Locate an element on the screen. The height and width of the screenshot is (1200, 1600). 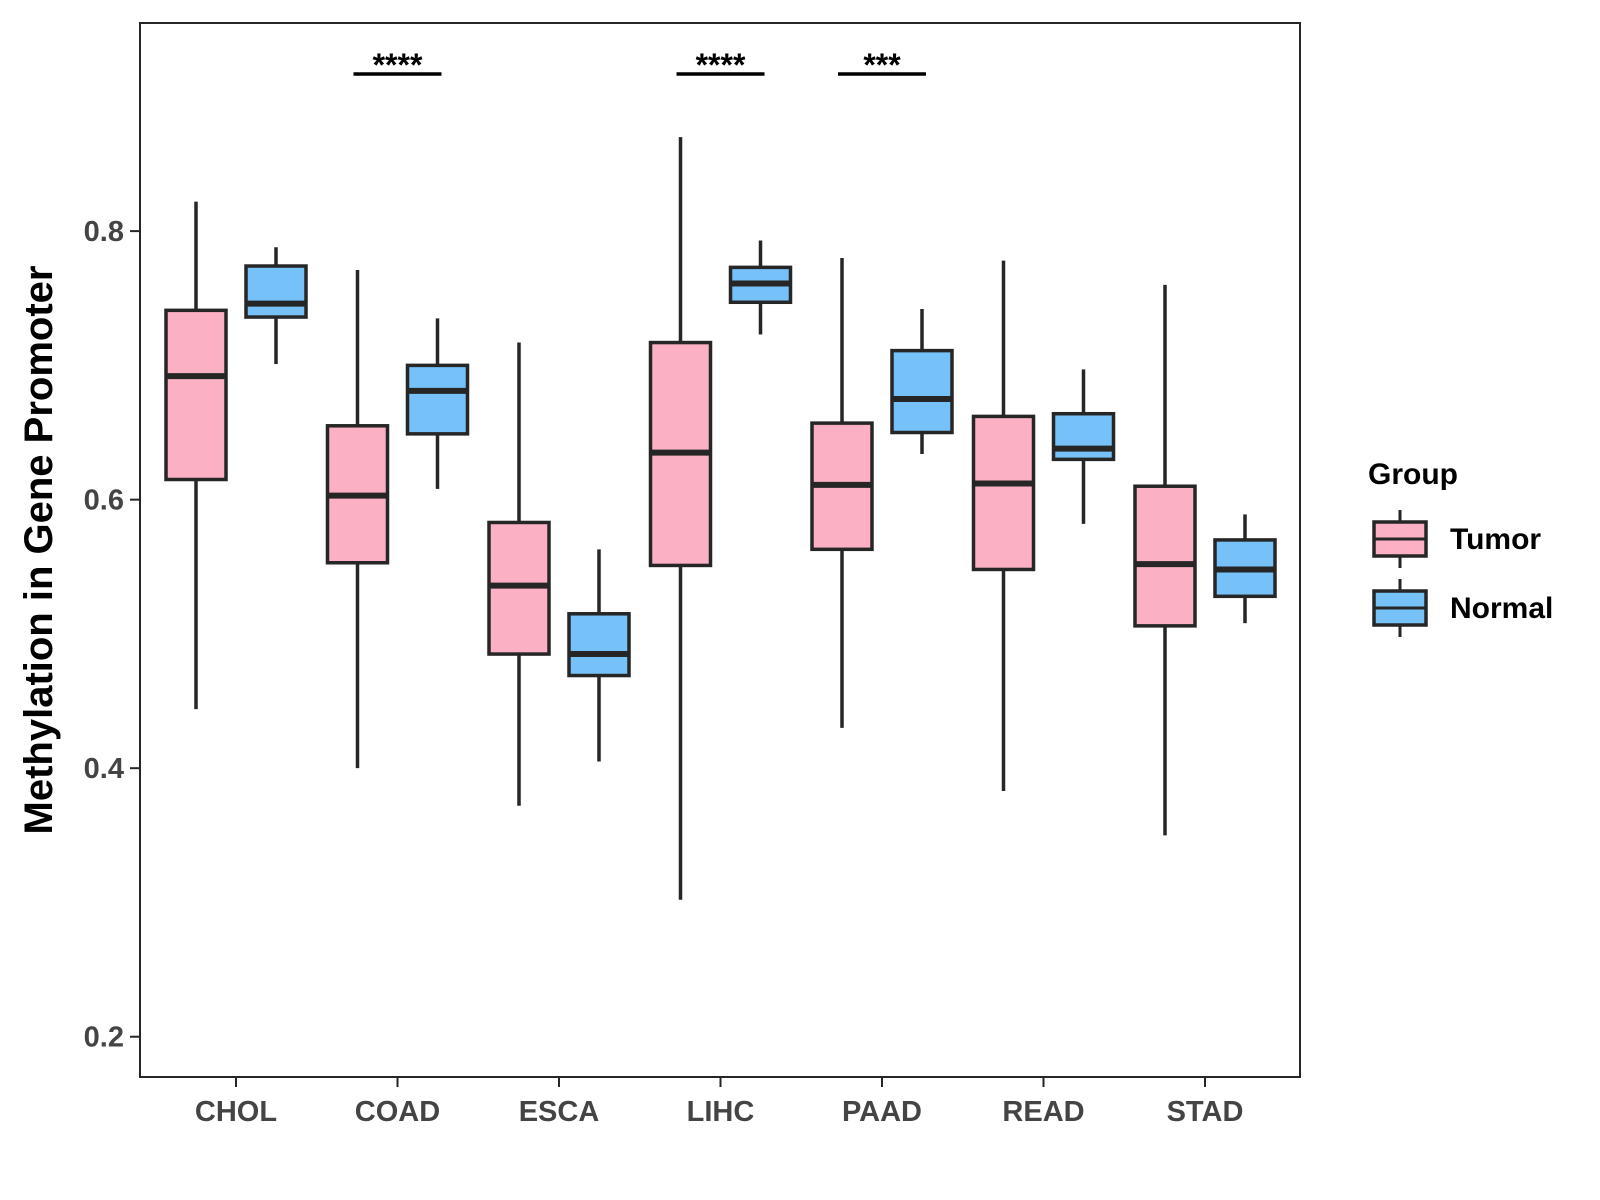
y-axis-title: Methylation in Gene Promoter is located at coordinates (39, 550).